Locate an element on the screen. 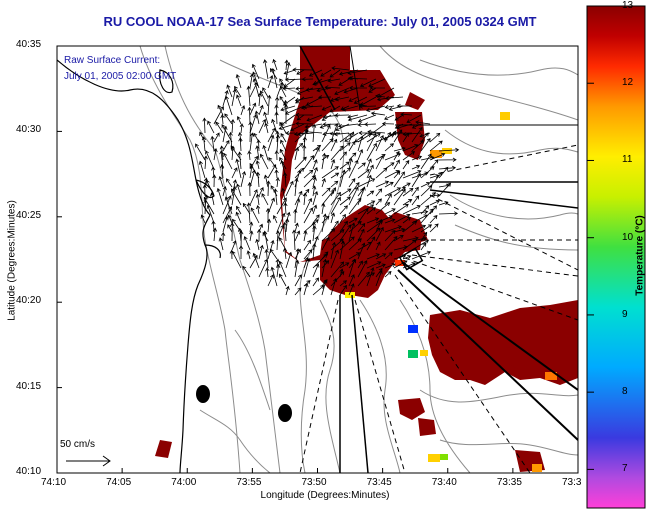 This screenshot has height=515, width=651. y-tick-label: 40:10 is located at coordinates (29, 471).